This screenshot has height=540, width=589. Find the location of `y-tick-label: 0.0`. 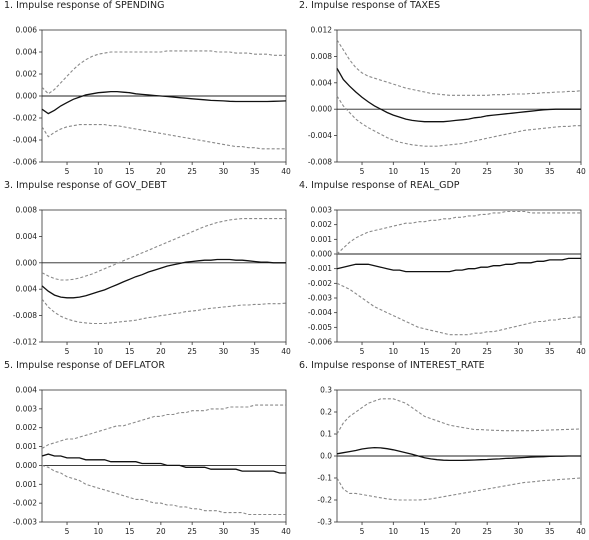

y-tick-label: 0.0 is located at coordinates (326, 456).